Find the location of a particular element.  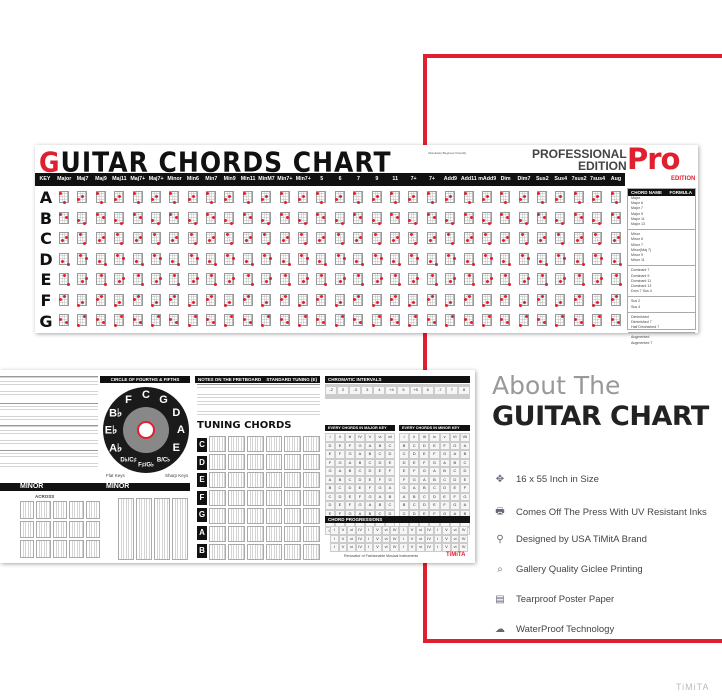

circle-key: F is located at coordinates (128, 399).